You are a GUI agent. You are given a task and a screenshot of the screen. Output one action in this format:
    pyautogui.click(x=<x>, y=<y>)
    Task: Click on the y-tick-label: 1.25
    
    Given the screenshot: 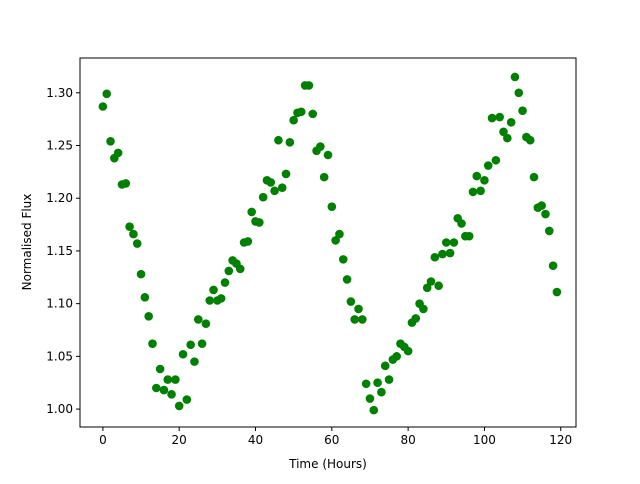 What is the action you would take?
    pyautogui.click(x=59, y=146)
    